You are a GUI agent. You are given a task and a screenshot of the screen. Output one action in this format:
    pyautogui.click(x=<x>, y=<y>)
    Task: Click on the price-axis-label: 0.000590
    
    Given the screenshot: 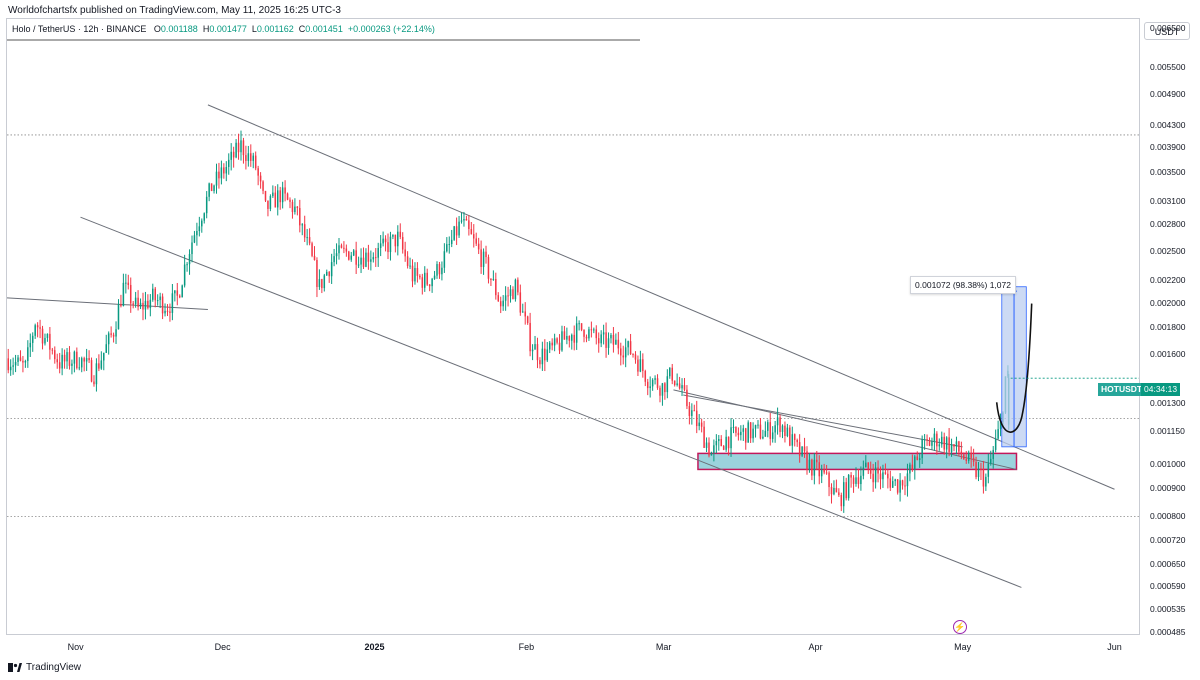 What is the action you would take?
    pyautogui.click(x=1168, y=586)
    